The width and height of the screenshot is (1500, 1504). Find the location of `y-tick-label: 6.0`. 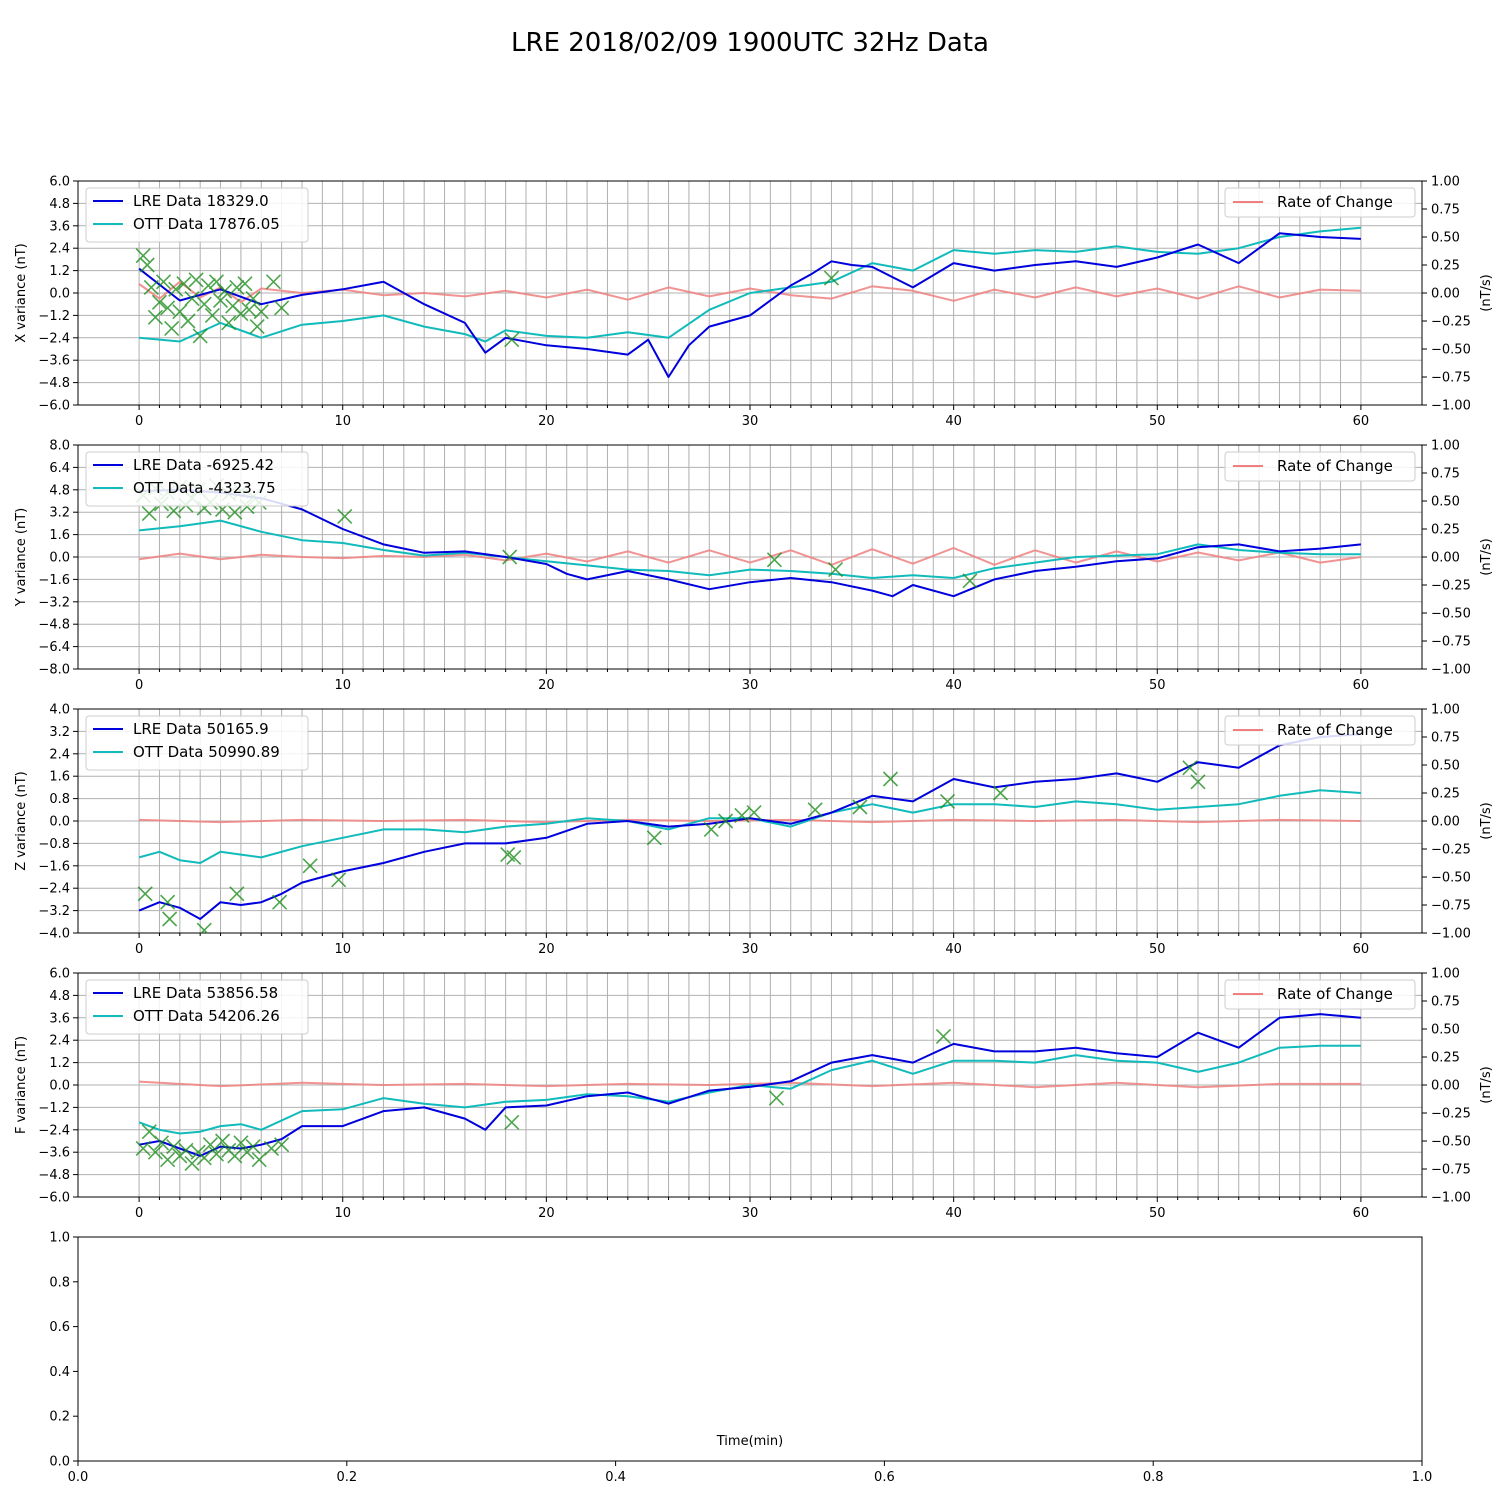

y-tick-label: 6.0 is located at coordinates (59, 974).